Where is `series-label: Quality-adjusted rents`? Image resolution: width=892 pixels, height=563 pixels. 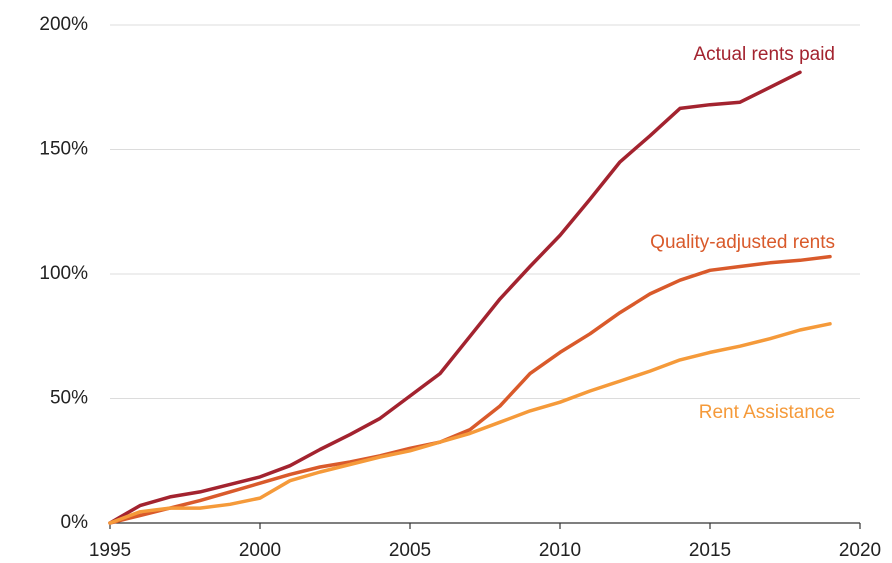
series-label: Quality-adjusted rents is located at coordinates (742, 242).